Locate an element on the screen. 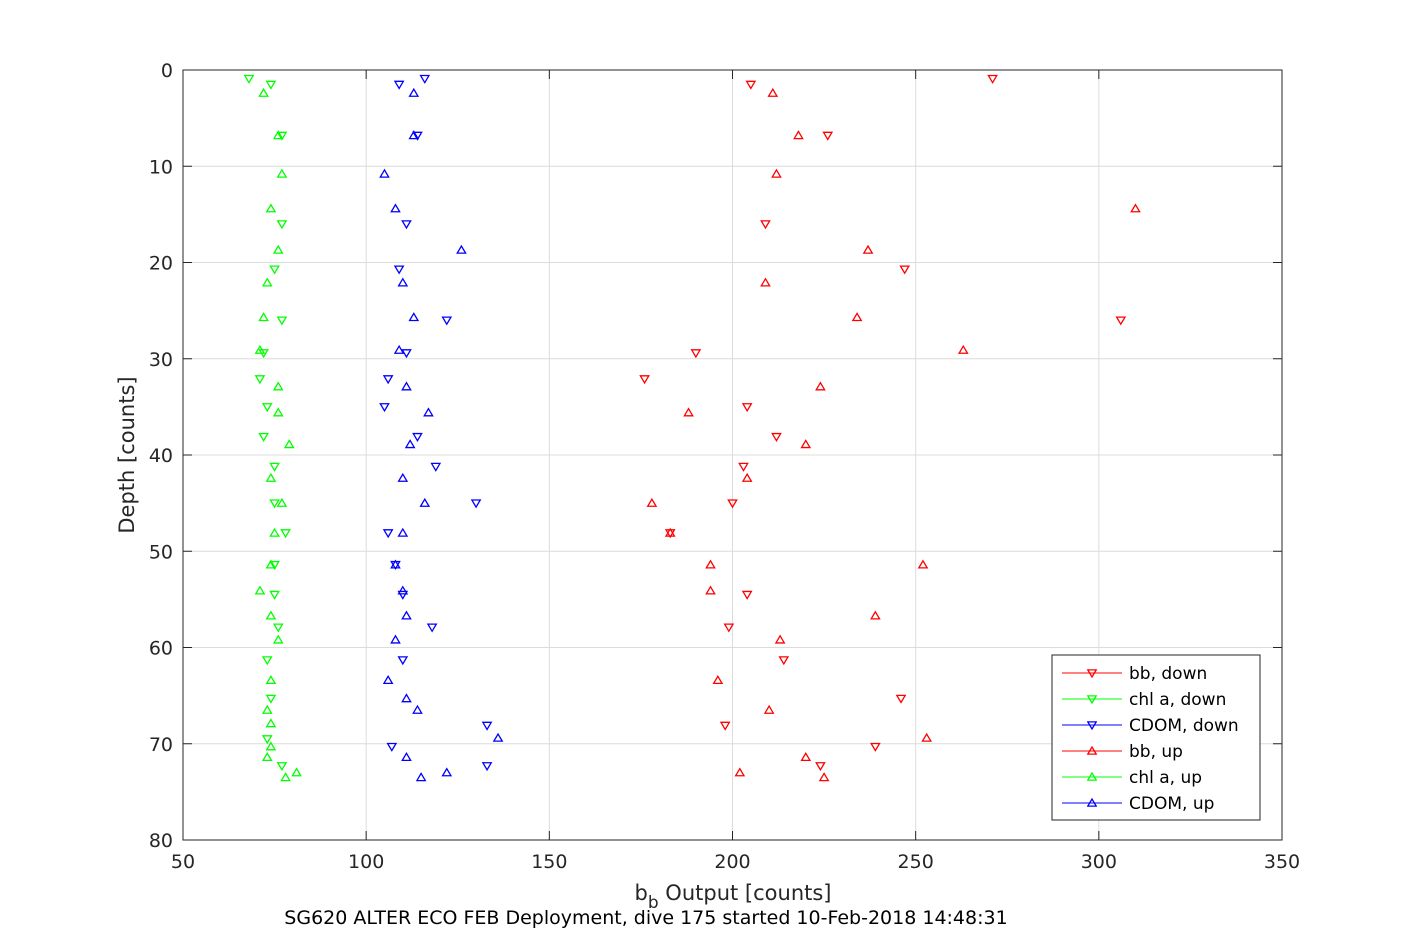 This screenshot has height=945, width=1417. y-tick-label: 40 is located at coordinates (161, 456).